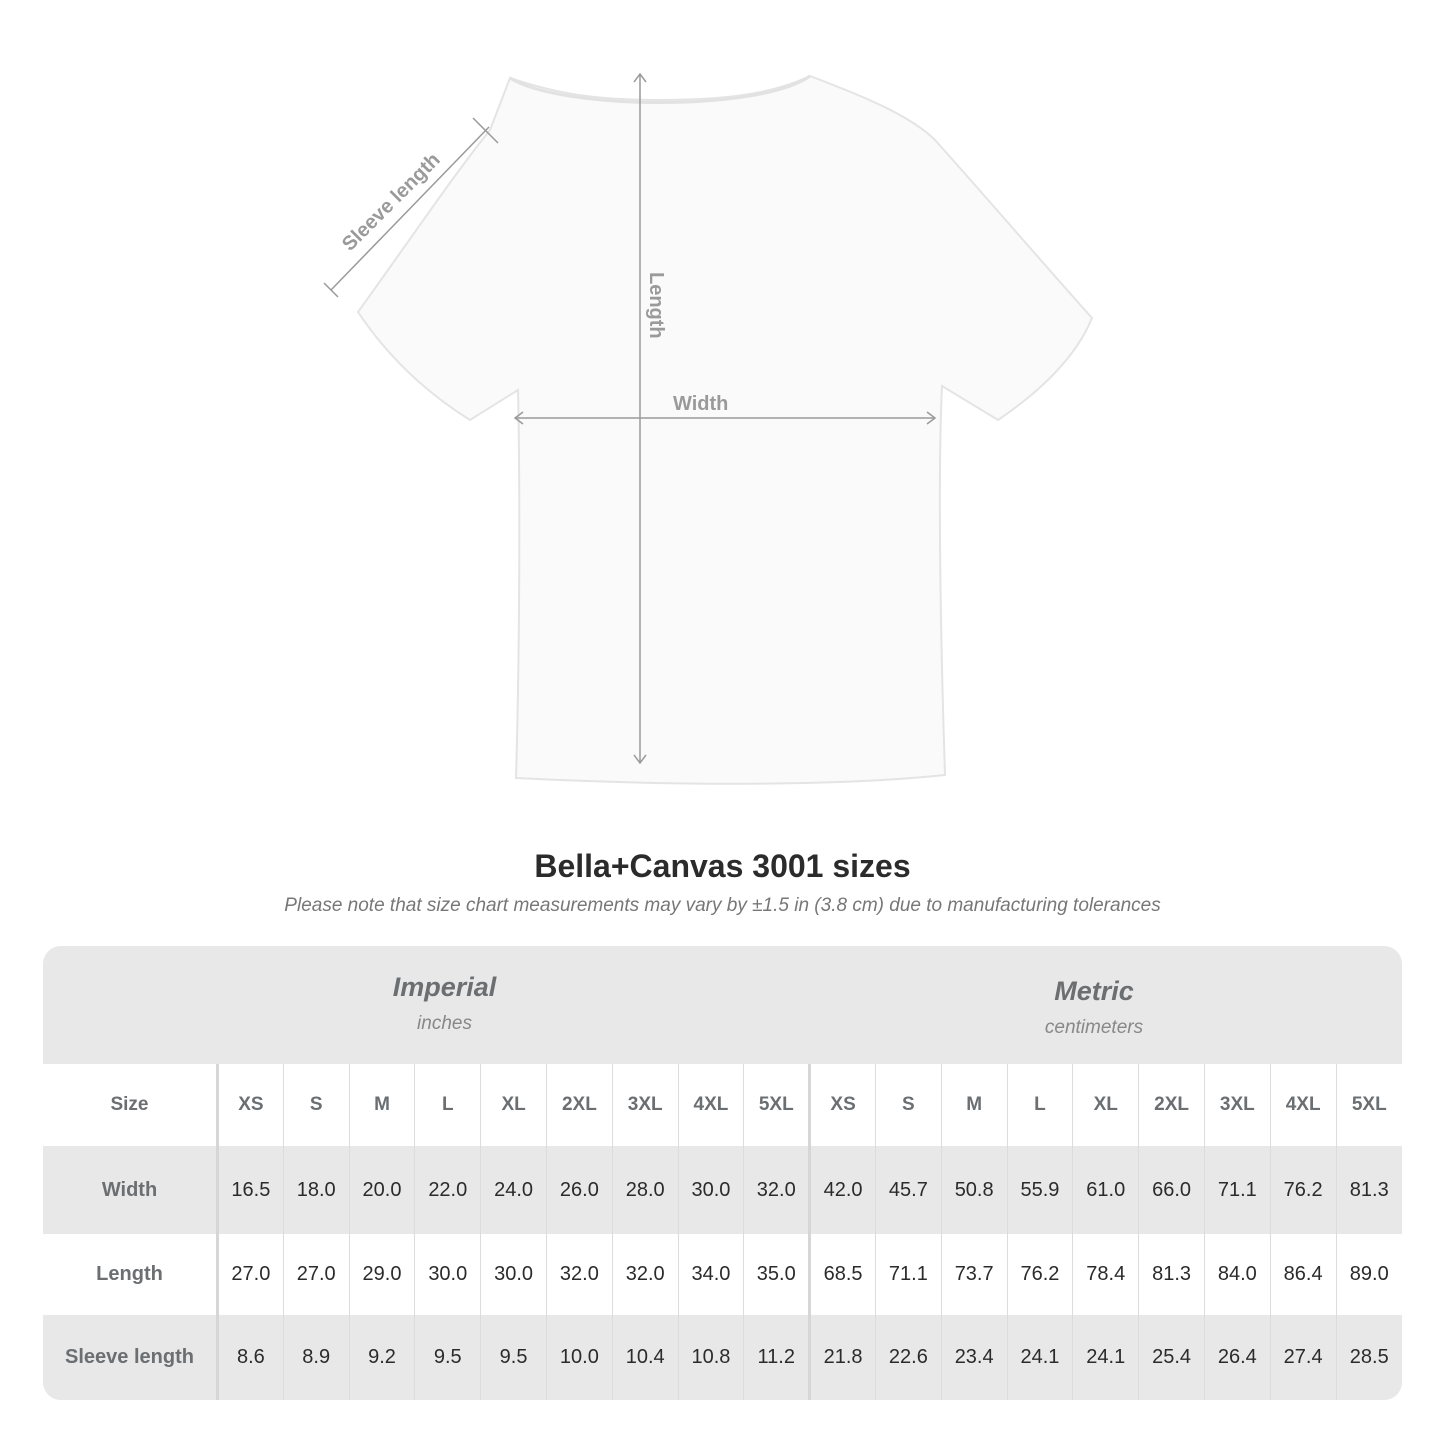  Describe the element at coordinates (1171, 1190) in the screenshot. I see `table-cell: 66.0` at that location.